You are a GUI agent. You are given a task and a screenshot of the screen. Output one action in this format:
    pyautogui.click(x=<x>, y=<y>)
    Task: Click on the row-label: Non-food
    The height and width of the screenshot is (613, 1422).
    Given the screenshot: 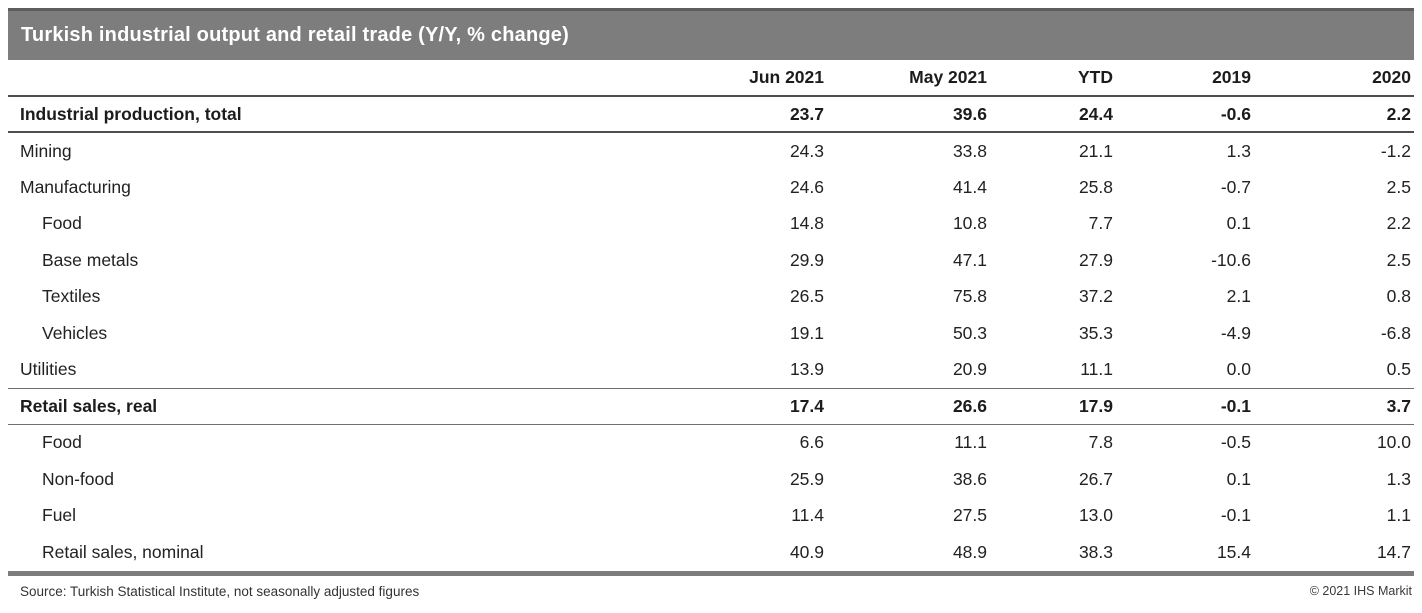 What is the action you would take?
    pyautogui.click(x=78, y=478)
    